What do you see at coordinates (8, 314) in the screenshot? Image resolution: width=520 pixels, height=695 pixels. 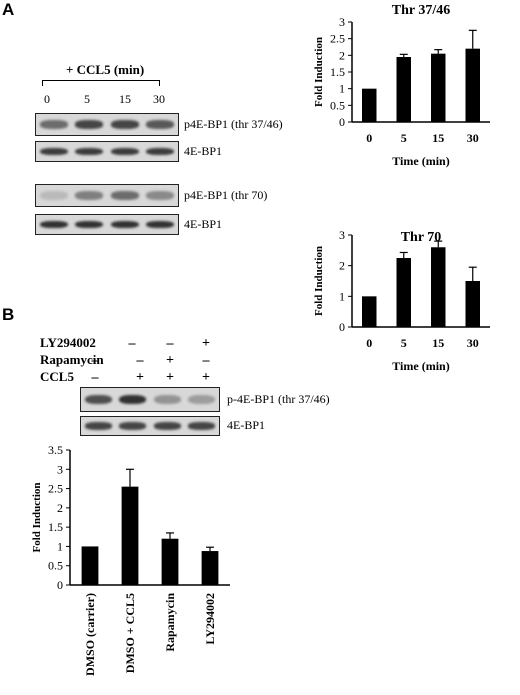 I see `panel-b-label: B` at bounding box center [8, 314].